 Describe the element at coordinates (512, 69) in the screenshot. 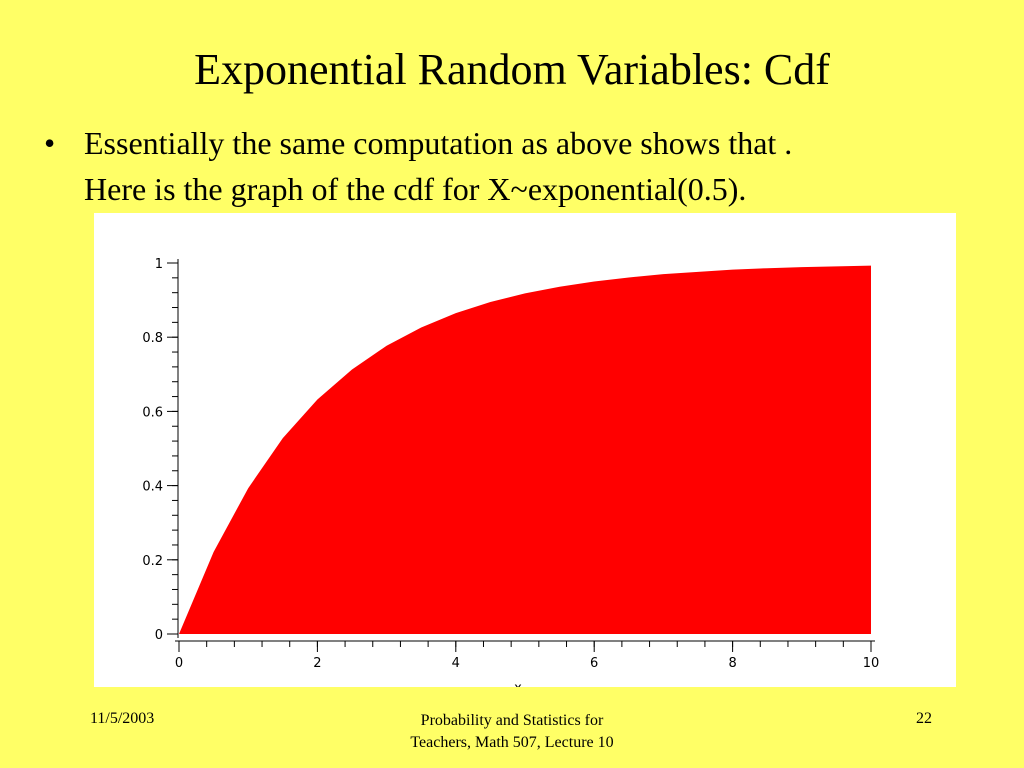

I see `slide-title: Exponential Random Variables: Cdf` at that location.